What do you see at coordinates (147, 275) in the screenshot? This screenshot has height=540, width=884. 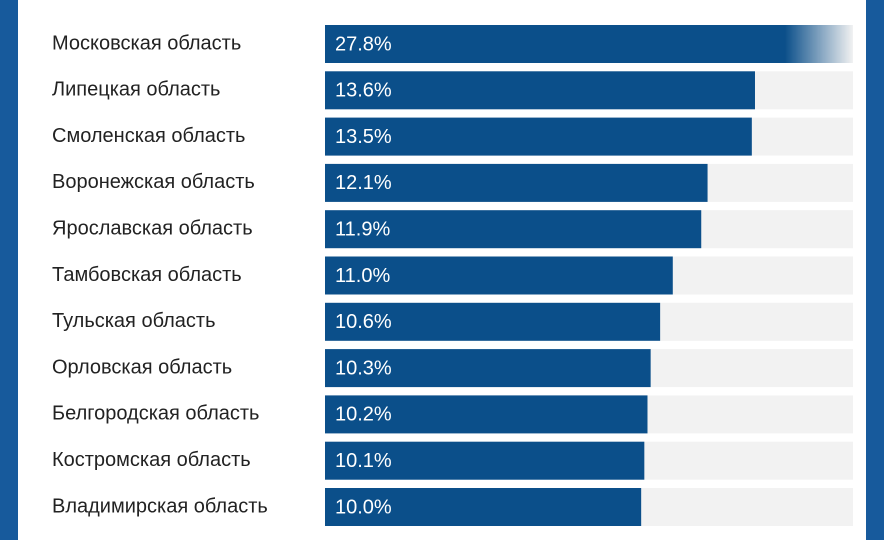 I see `category-label: Тамбовская область` at bounding box center [147, 275].